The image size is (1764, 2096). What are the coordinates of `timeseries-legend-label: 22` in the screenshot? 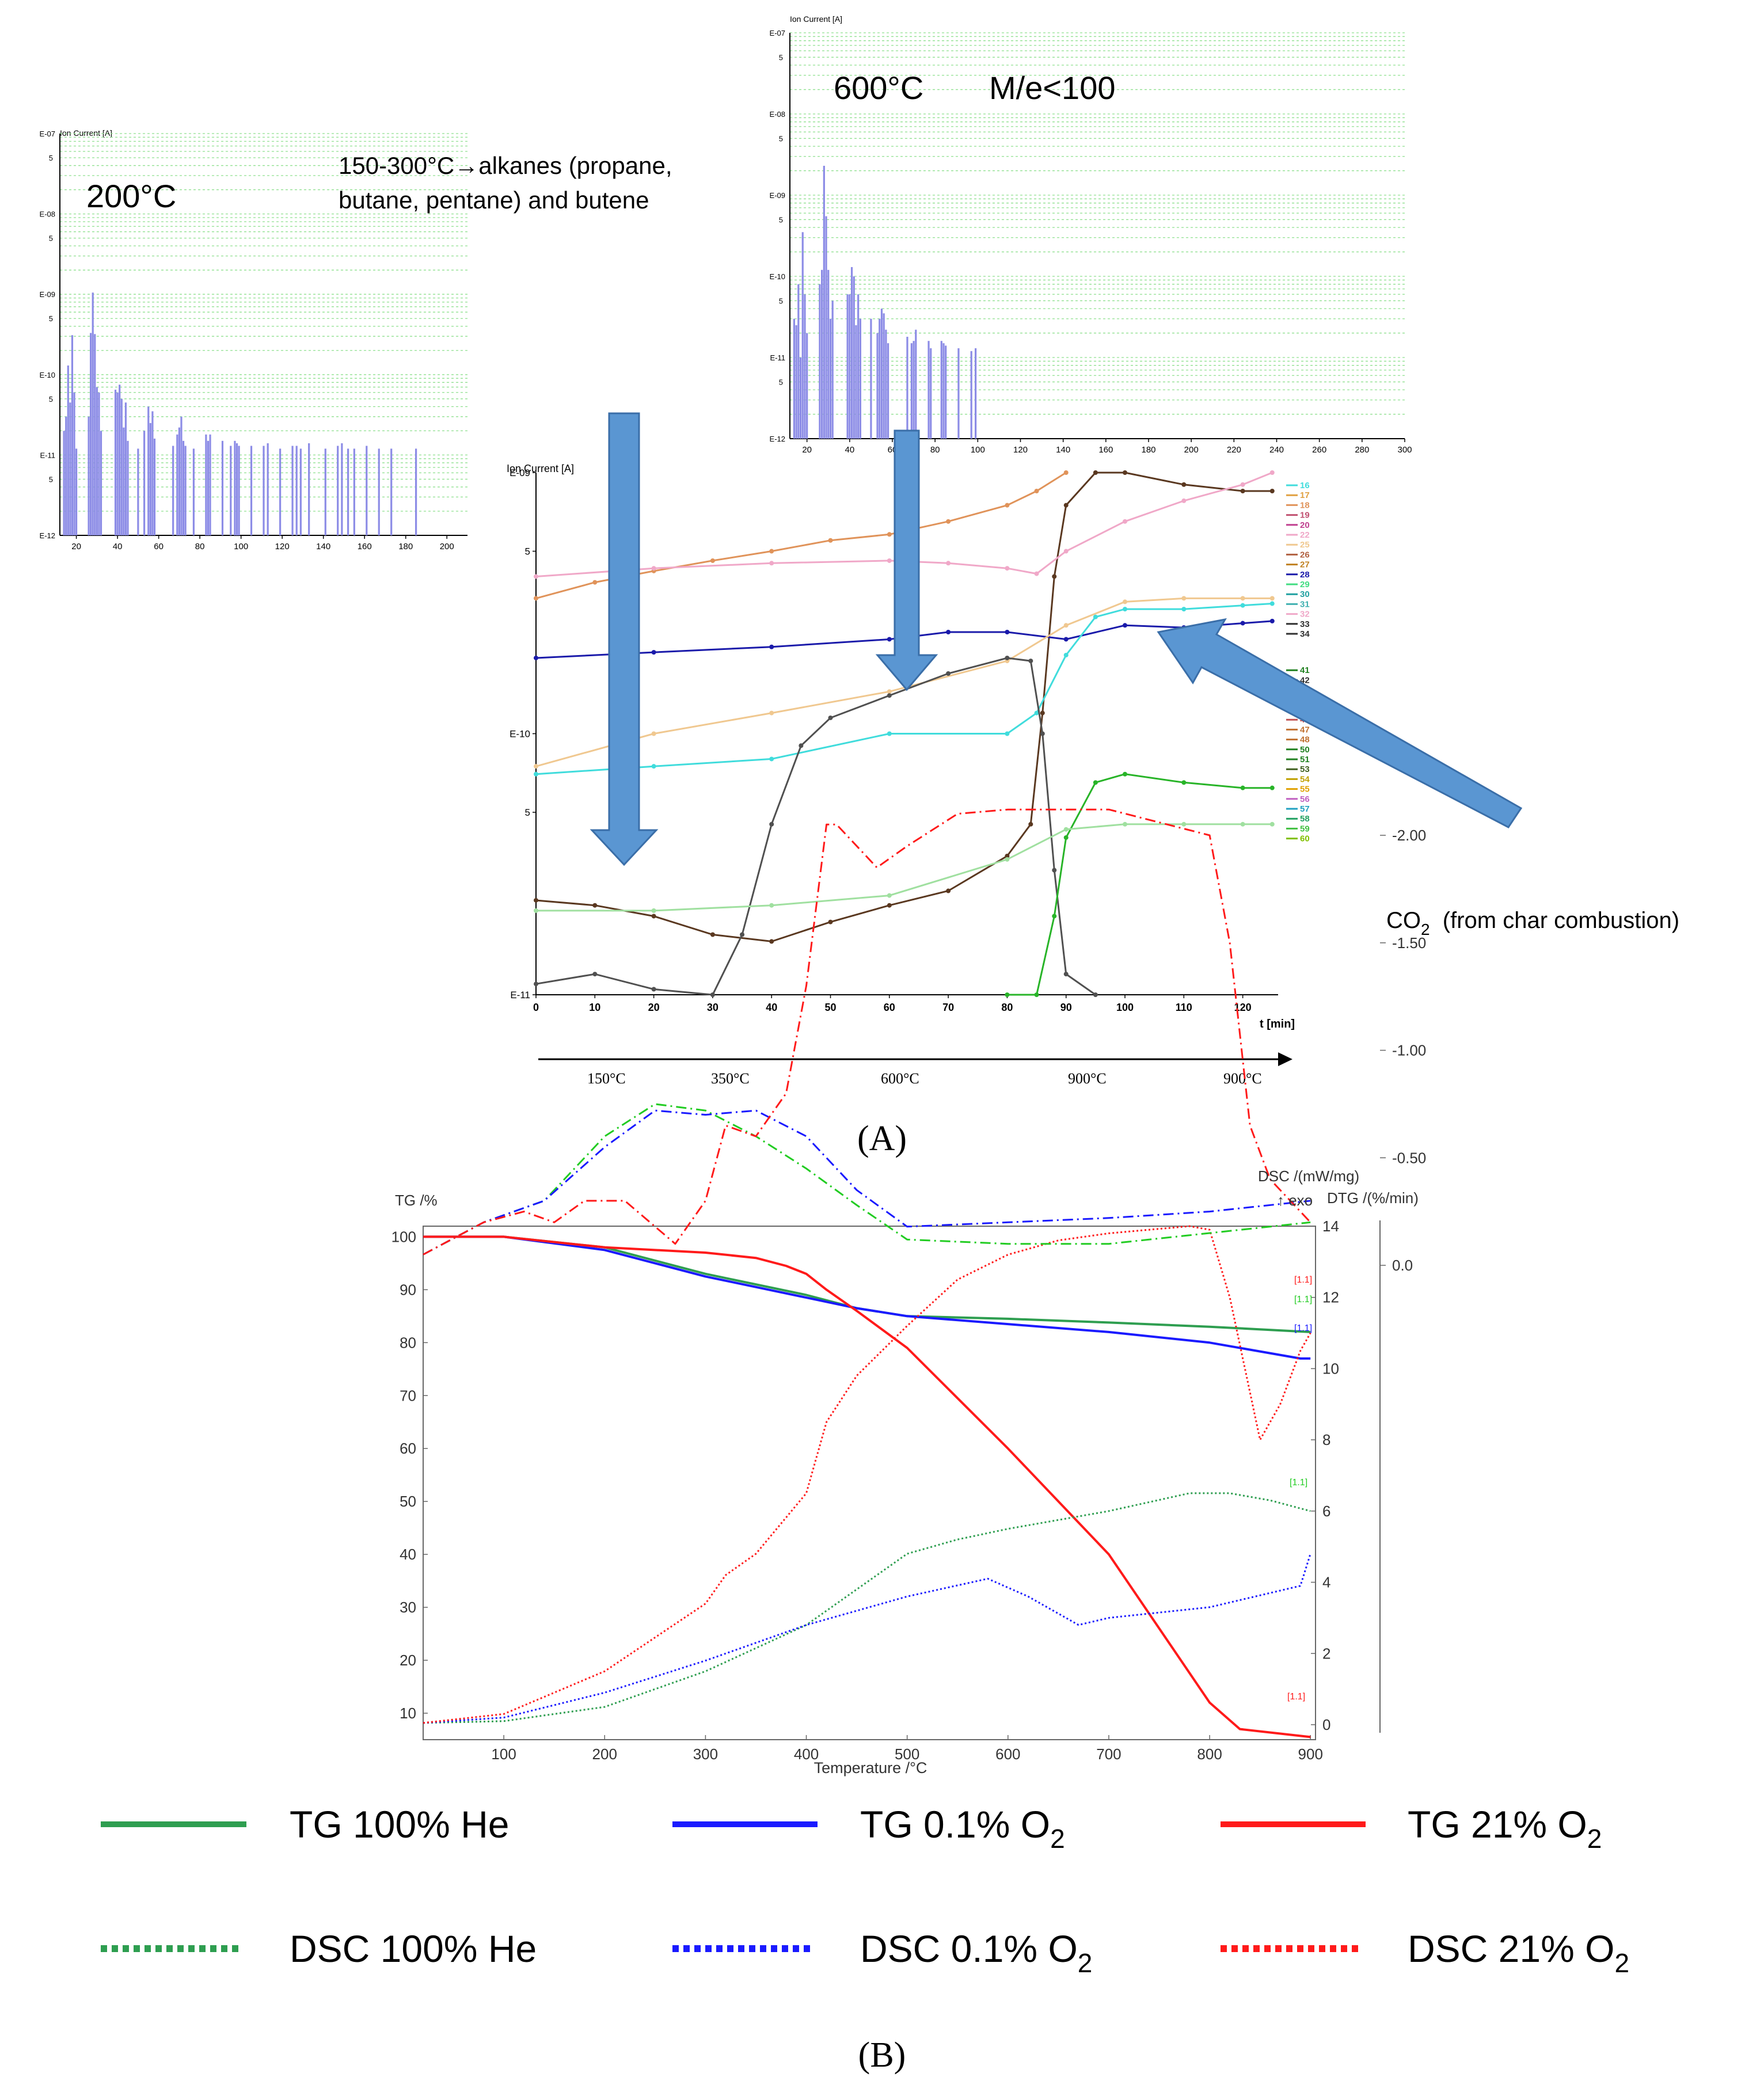 It's located at (1305, 535).